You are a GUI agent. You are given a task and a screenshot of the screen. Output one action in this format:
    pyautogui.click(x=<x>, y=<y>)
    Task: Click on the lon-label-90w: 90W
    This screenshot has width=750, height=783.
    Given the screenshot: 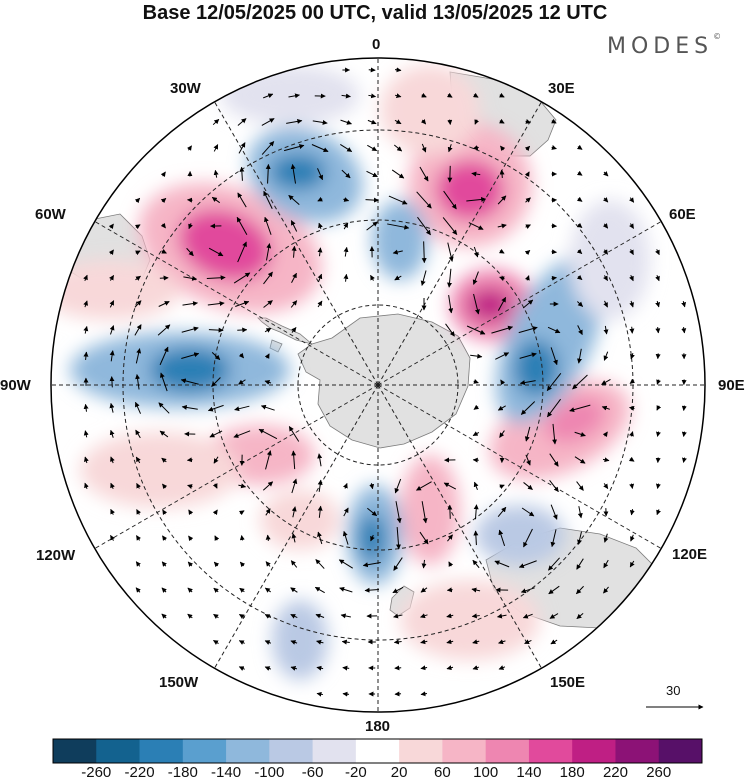 What is the action you would take?
    pyautogui.click(x=15, y=385)
    